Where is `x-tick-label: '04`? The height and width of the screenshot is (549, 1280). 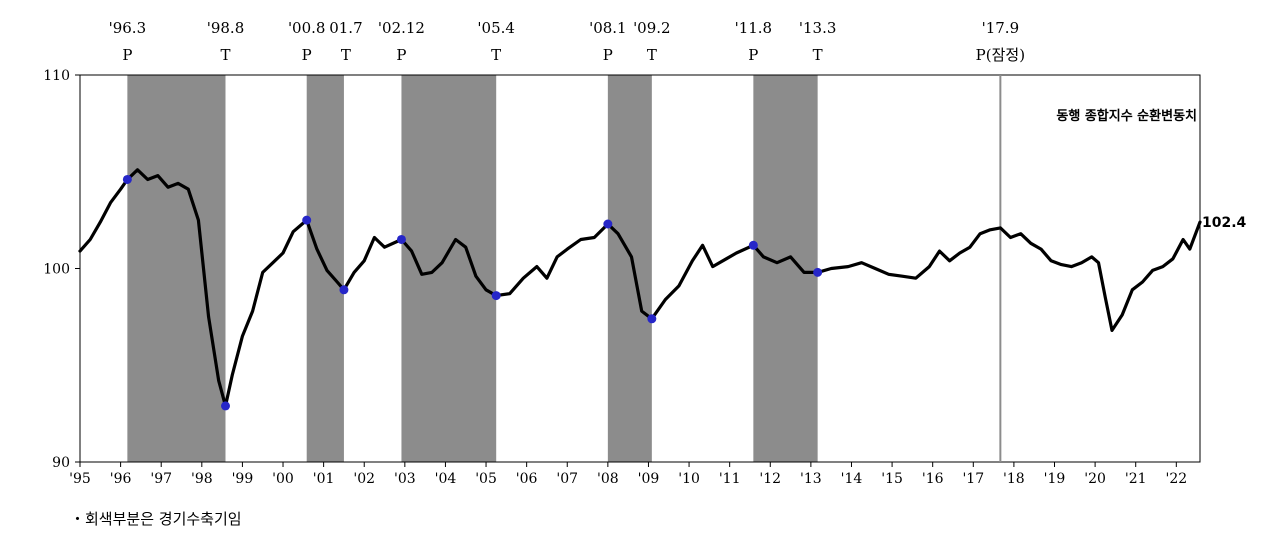 x-tick-label: '04 is located at coordinates (446, 479).